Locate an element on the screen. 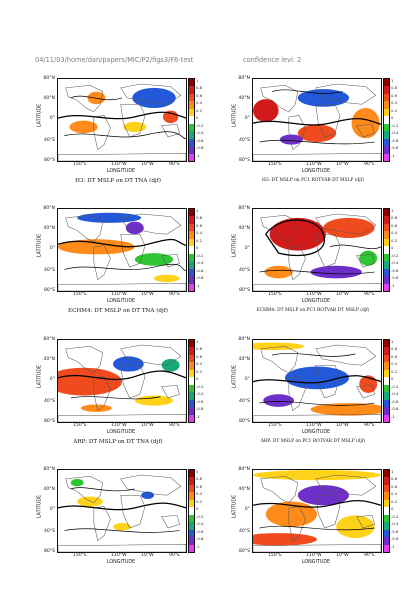 The height and width of the screenshot is (589, 416). lon-tick-label: 10°W is located at coordinates (147, 294).